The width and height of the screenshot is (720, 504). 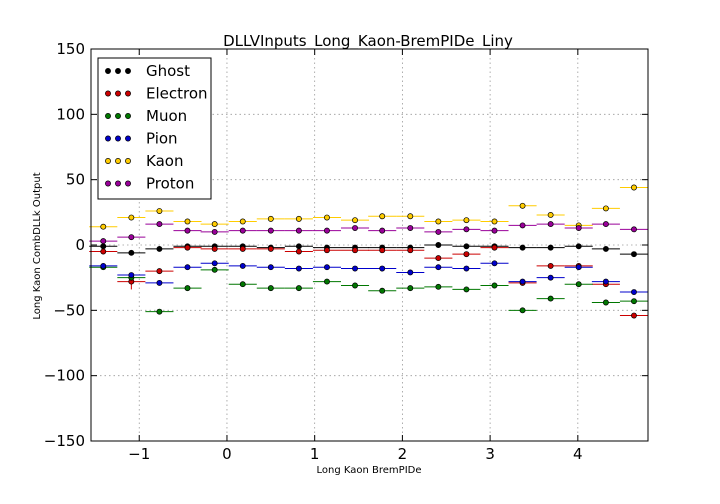 I want to click on legend-box, so click(x=154, y=128).